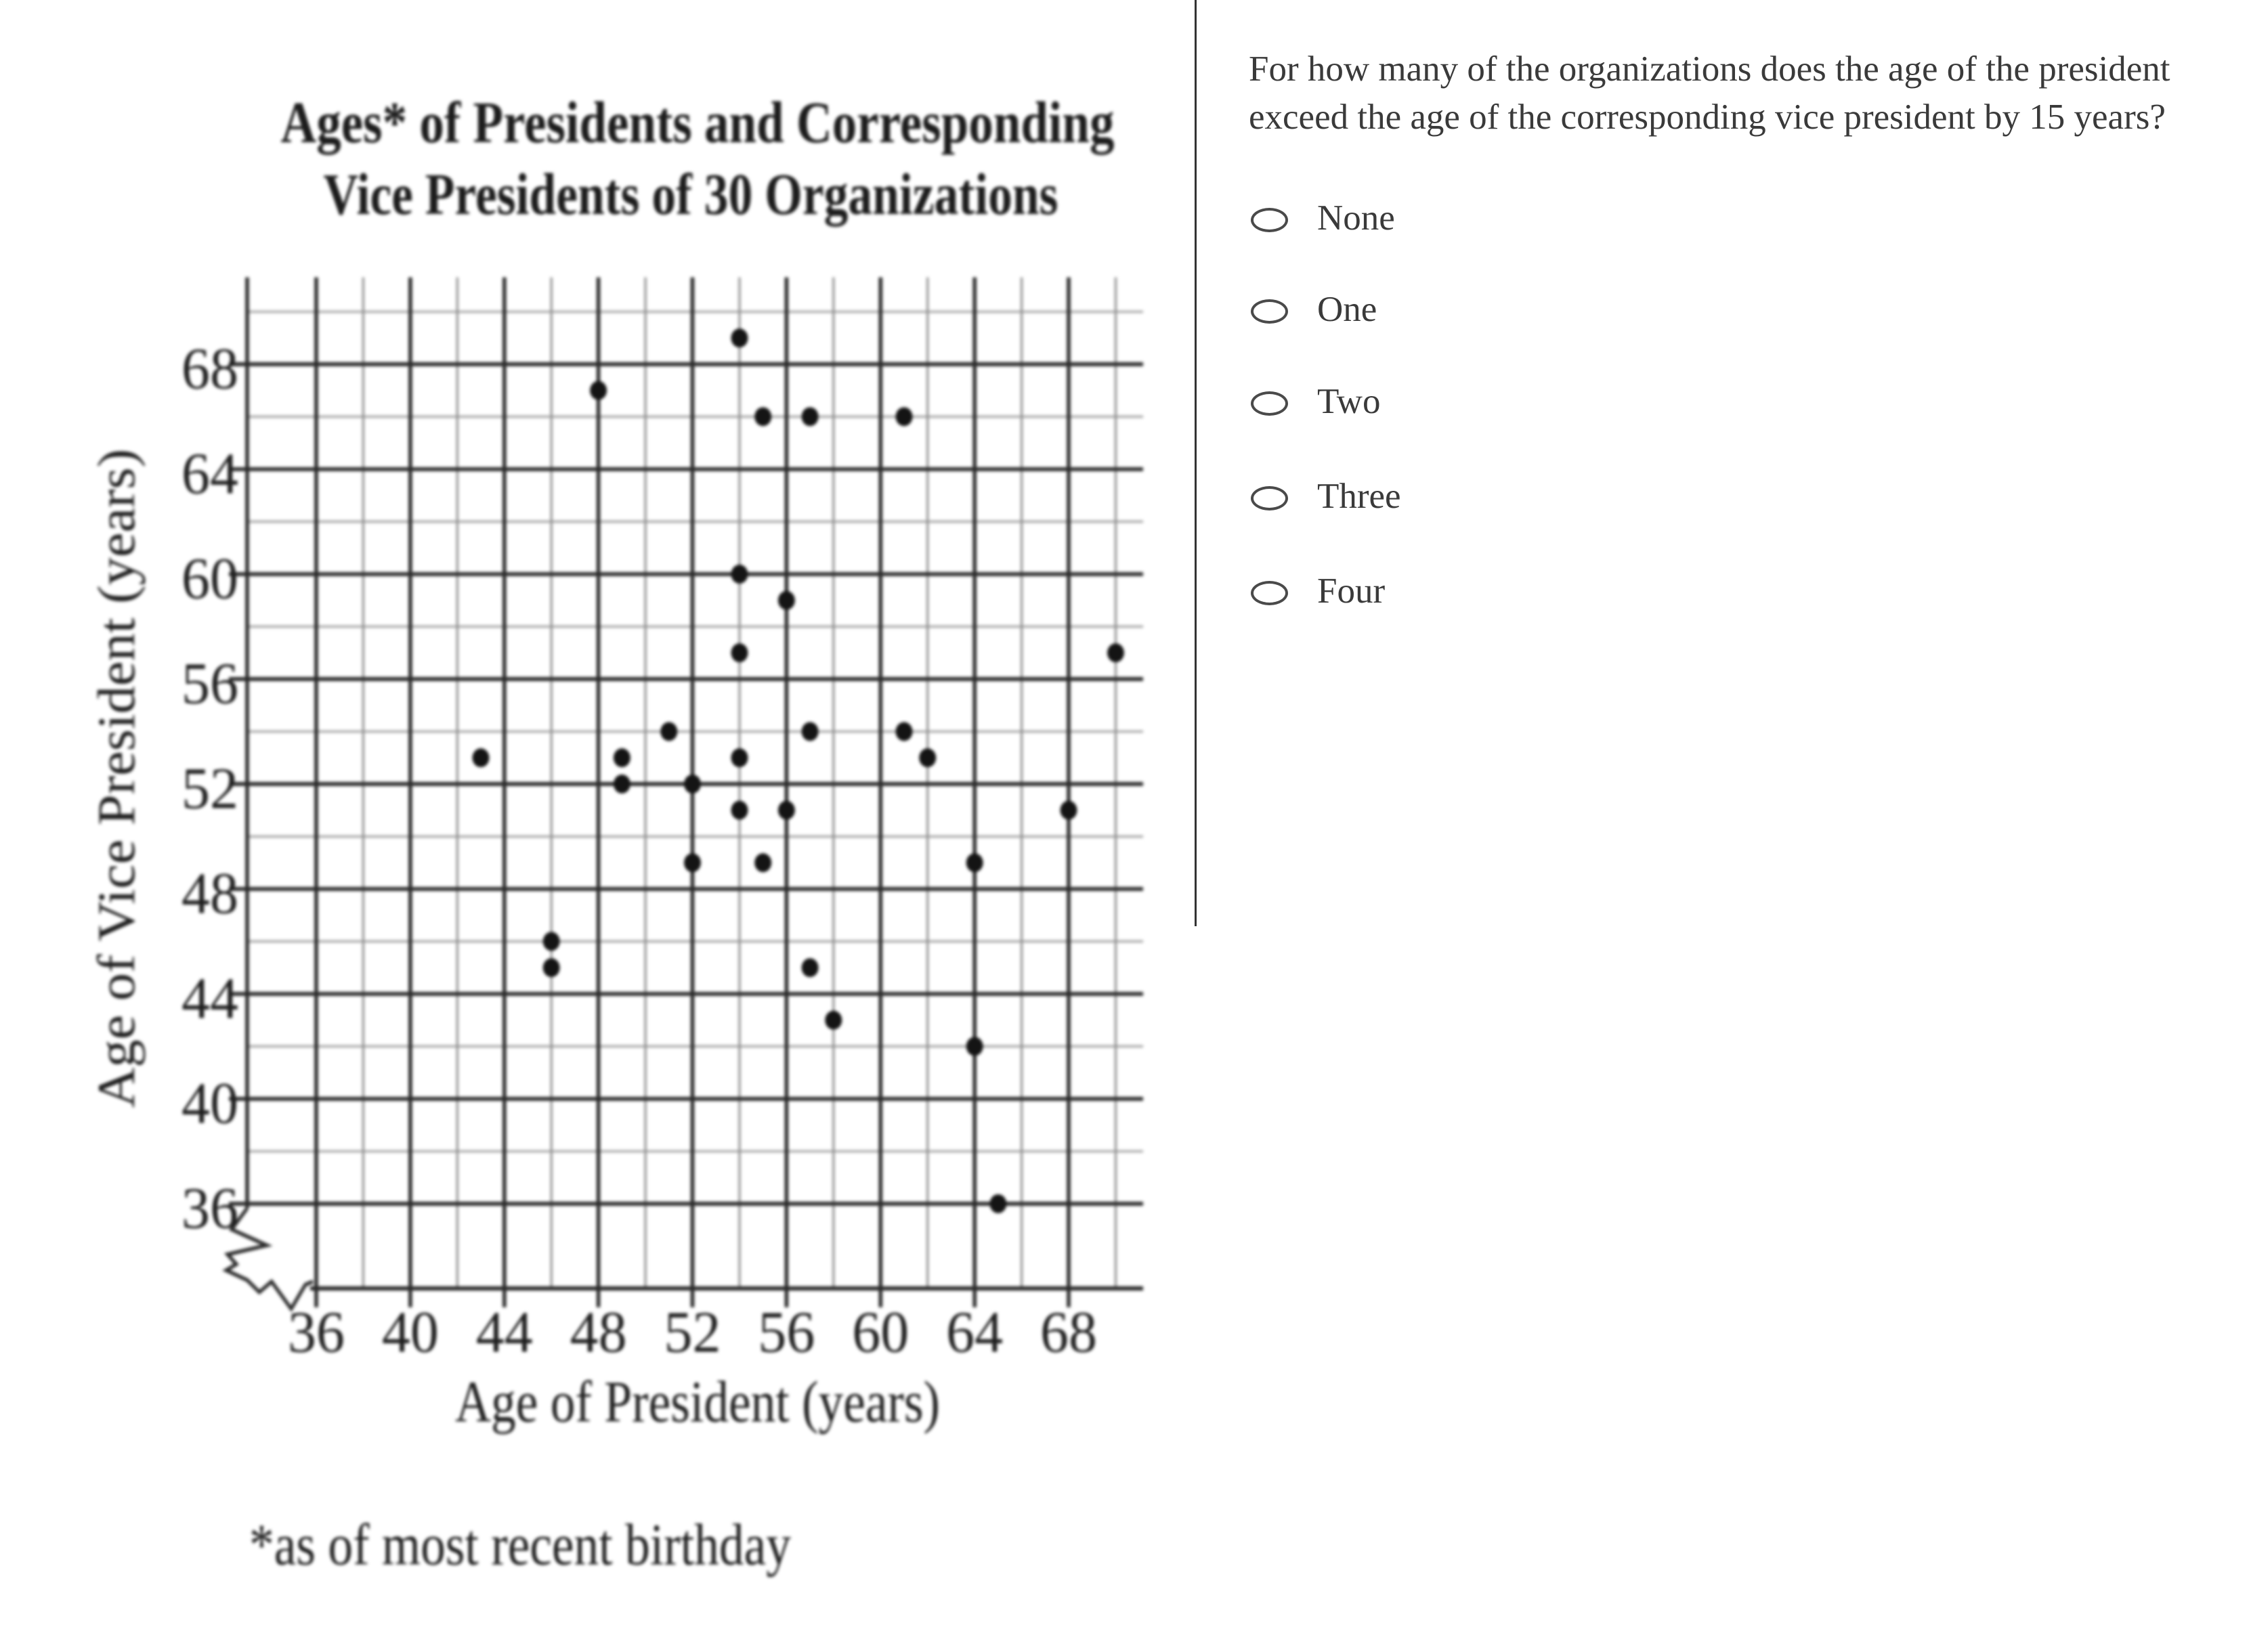 The width and height of the screenshot is (2249, 1652). Describe the element at coordinates (698, 1401) in the screenshot. I see `svg-text: Age of President (years)` at that location.